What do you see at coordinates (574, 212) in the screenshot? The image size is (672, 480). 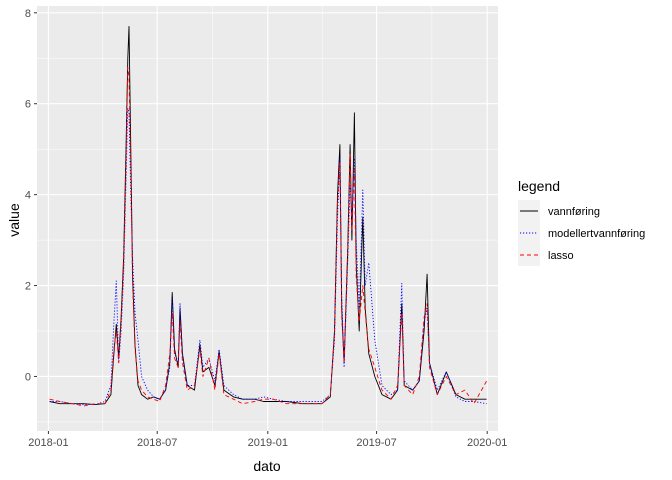 I see `legend-label-vannforing: vannføring` at bounding box center [574, 212].